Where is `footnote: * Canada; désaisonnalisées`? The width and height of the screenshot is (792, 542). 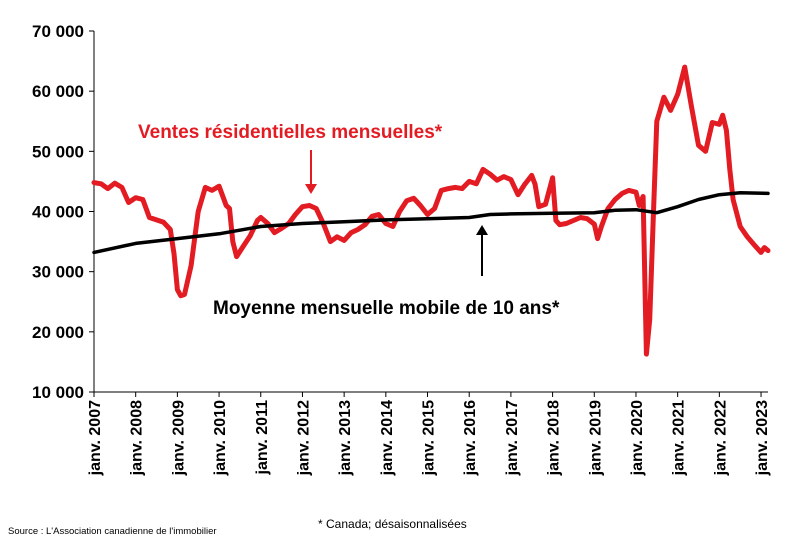
footnote: * Canada; désaisonnalisées is located at coordinates (392, 524).